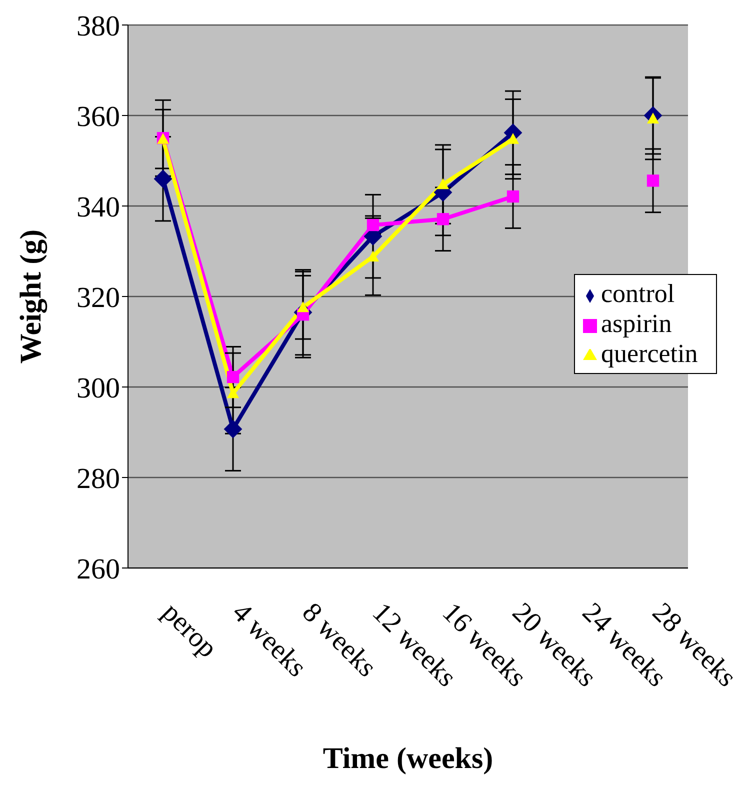 The height and width of the screenshot is (787, 756). Describe the element at coordinates (649, 353) in the screenshot. I see `legend-label: quercetin` at that location.